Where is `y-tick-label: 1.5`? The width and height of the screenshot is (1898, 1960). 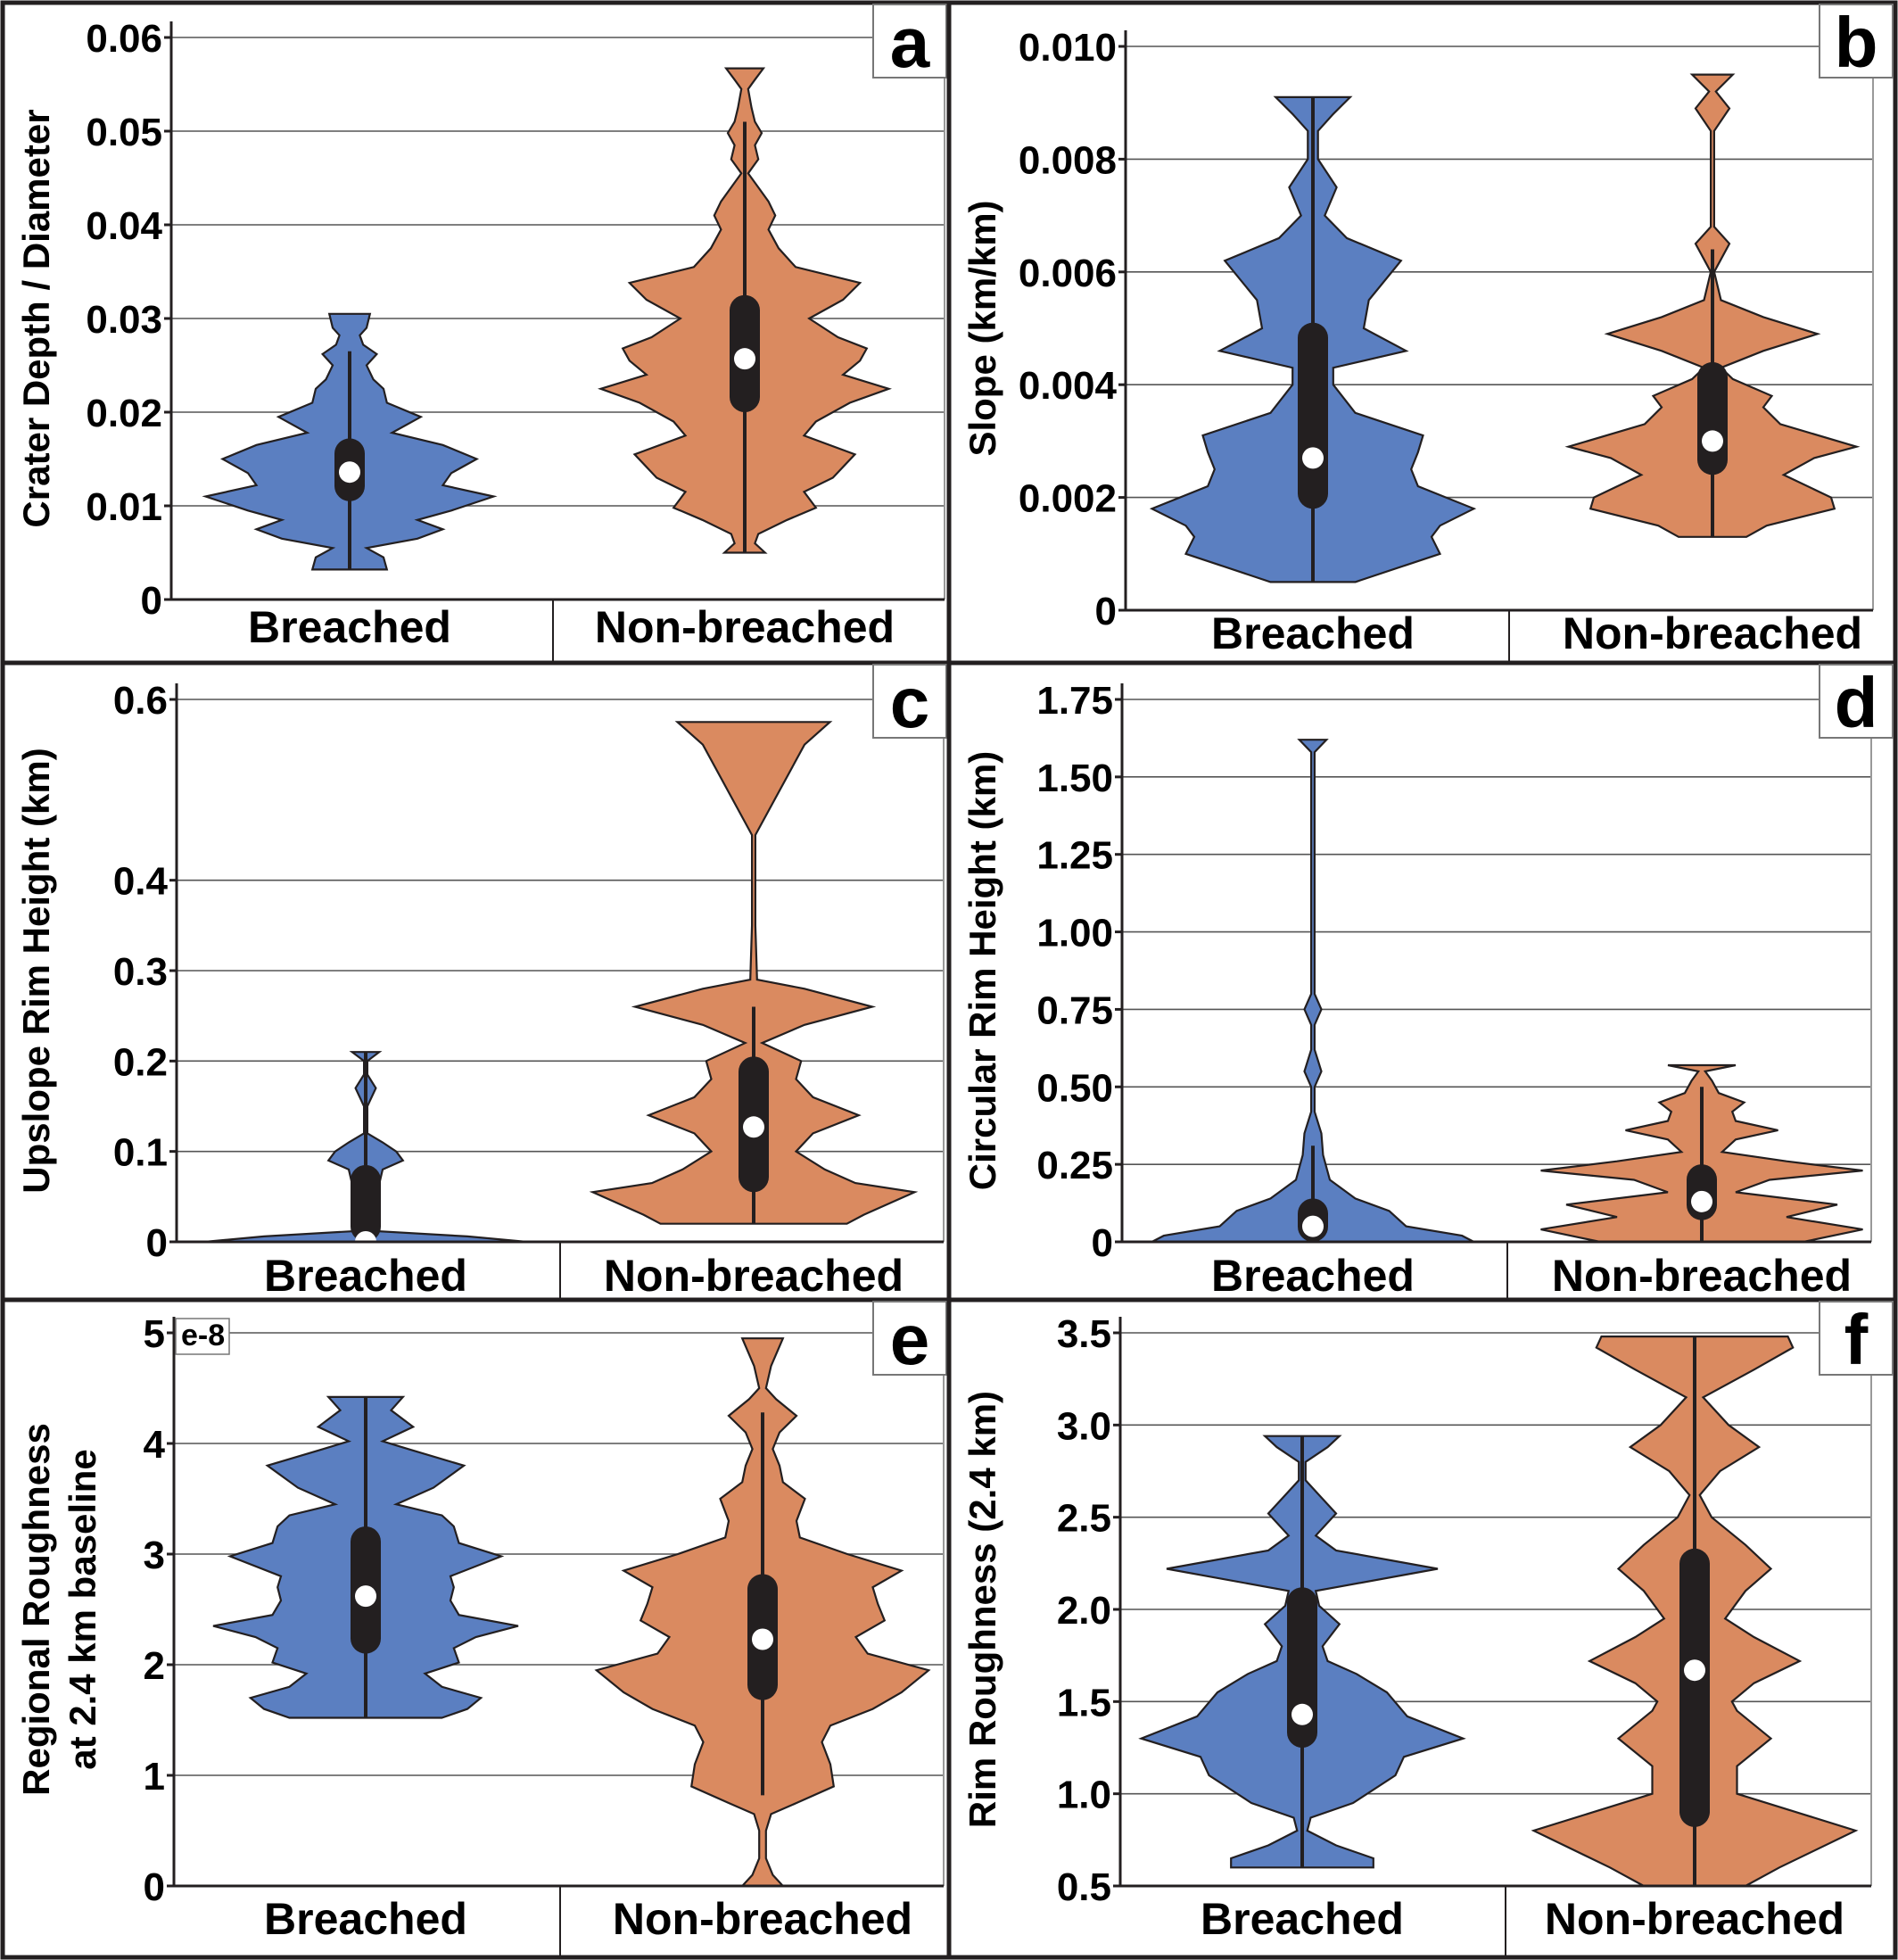 y-tick-label: 1.5 is located at coordinates (1084, 1702).